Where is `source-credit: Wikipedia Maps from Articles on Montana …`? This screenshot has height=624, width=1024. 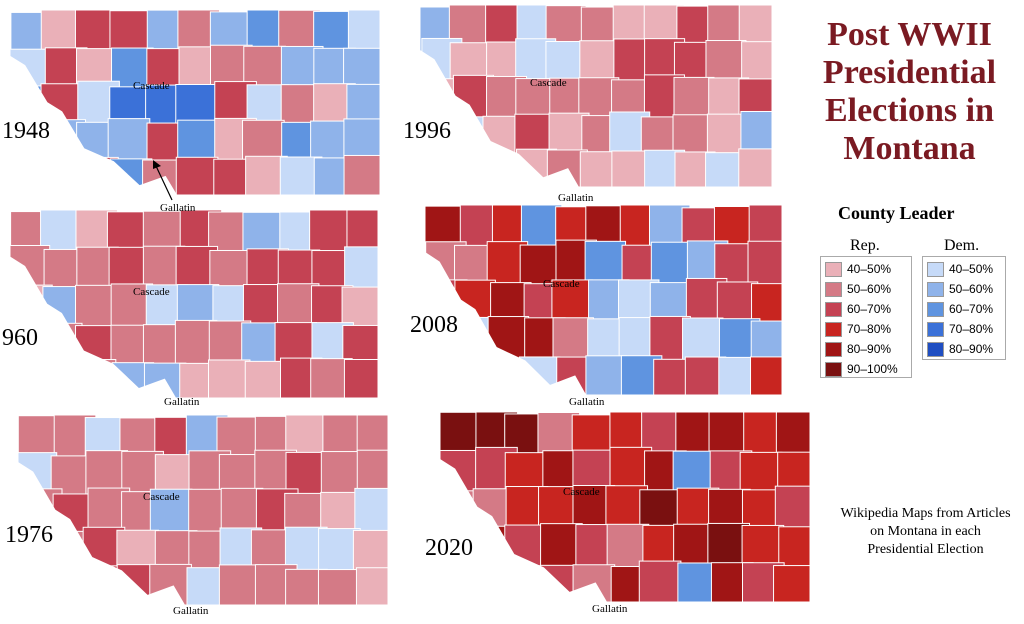 source-credit: Wikipedia Maps from Articles on Montana … is located at coordinates (925, 531).